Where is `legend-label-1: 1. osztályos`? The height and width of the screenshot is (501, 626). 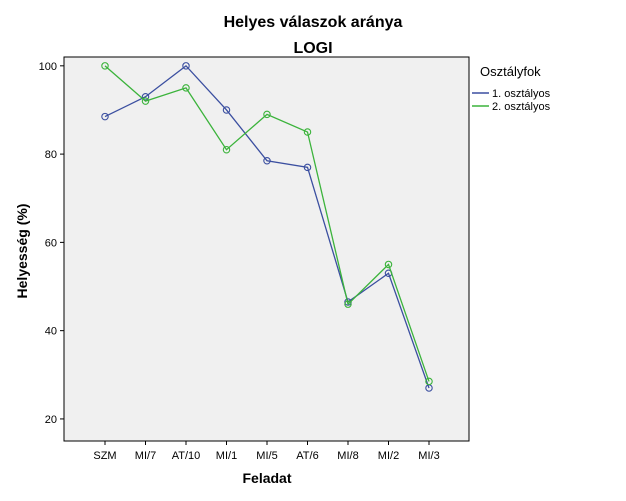
legend-label-1: 1. osztályos is located at coordinates (521, 94).